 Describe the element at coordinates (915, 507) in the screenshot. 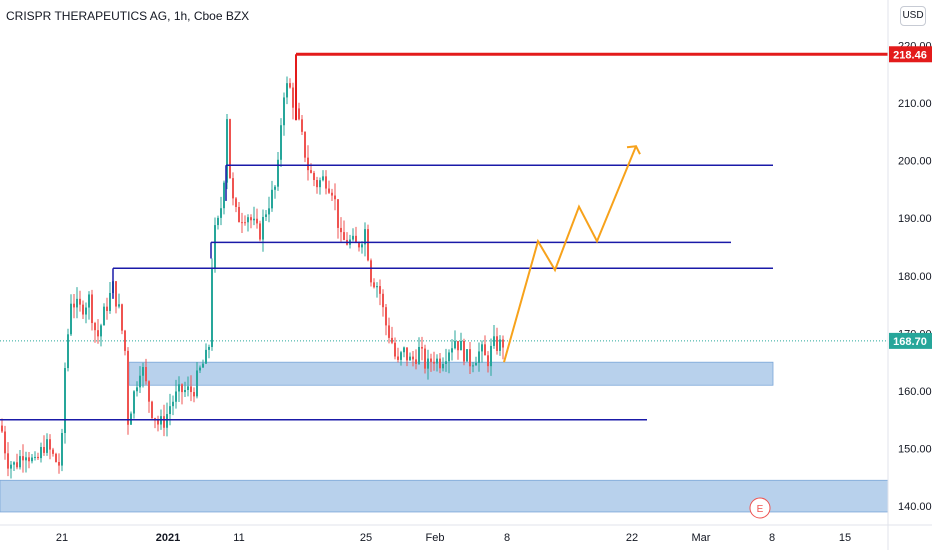

I see `y-tick-label: 140.00` at that location.